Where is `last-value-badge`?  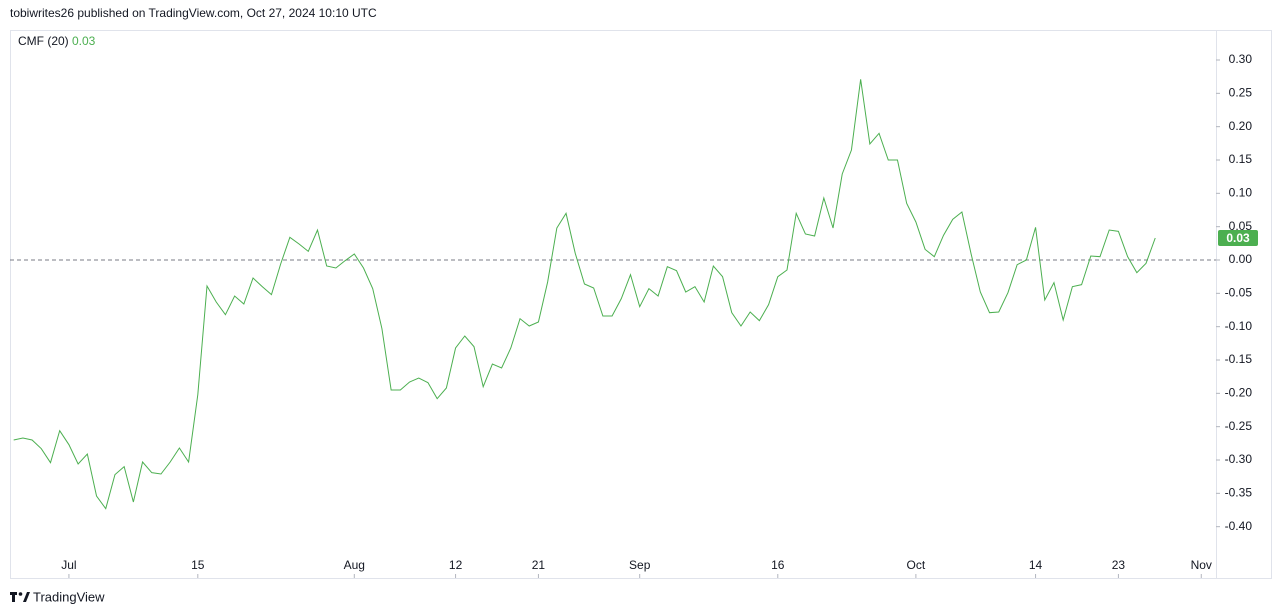 last-value-badge is located at coordinates (1238, 238).